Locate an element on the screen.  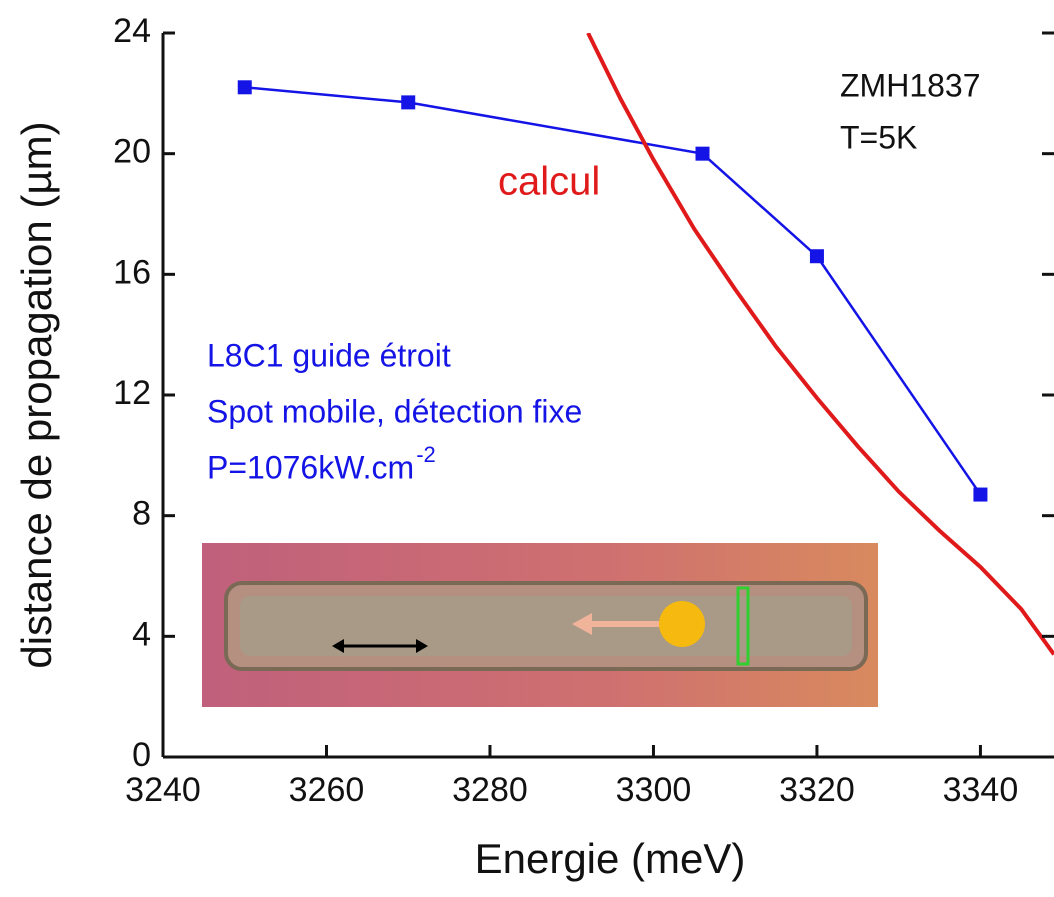
y-axis-title: distance de propagation (µm) is located at coordinates (36, 394).